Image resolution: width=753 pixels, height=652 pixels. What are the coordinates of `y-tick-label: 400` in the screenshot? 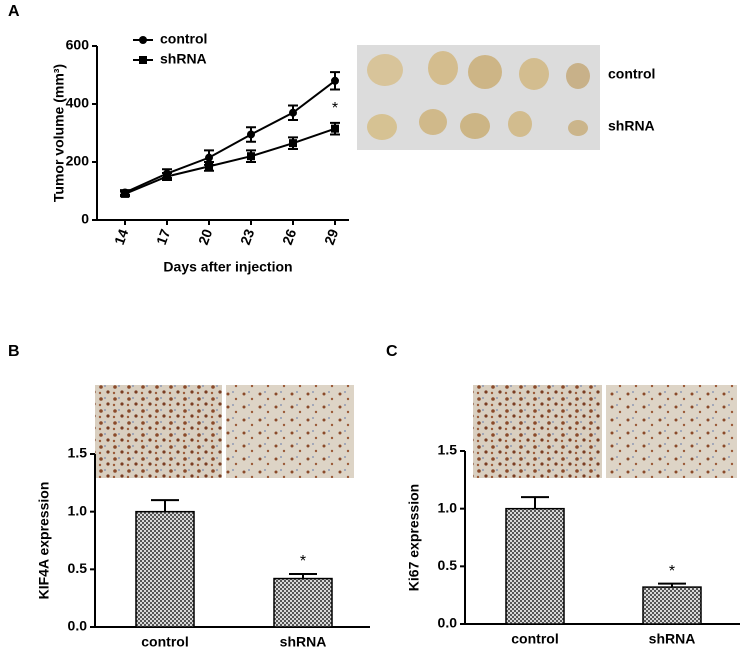 It's located at (78, 103).